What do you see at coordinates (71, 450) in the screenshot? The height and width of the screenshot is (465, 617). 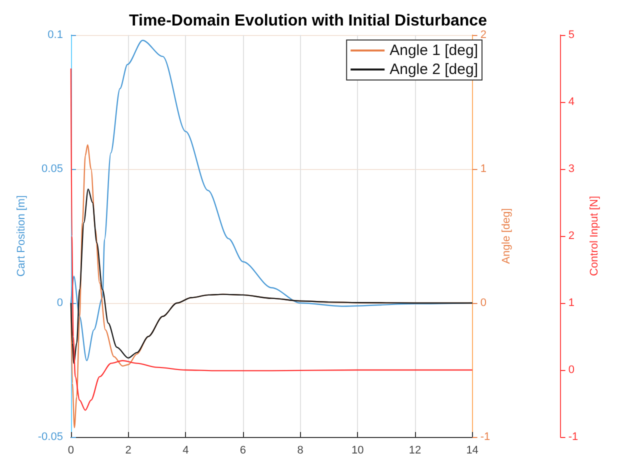 I see `x-tick-label: 0` at bounding box center [71, 450].